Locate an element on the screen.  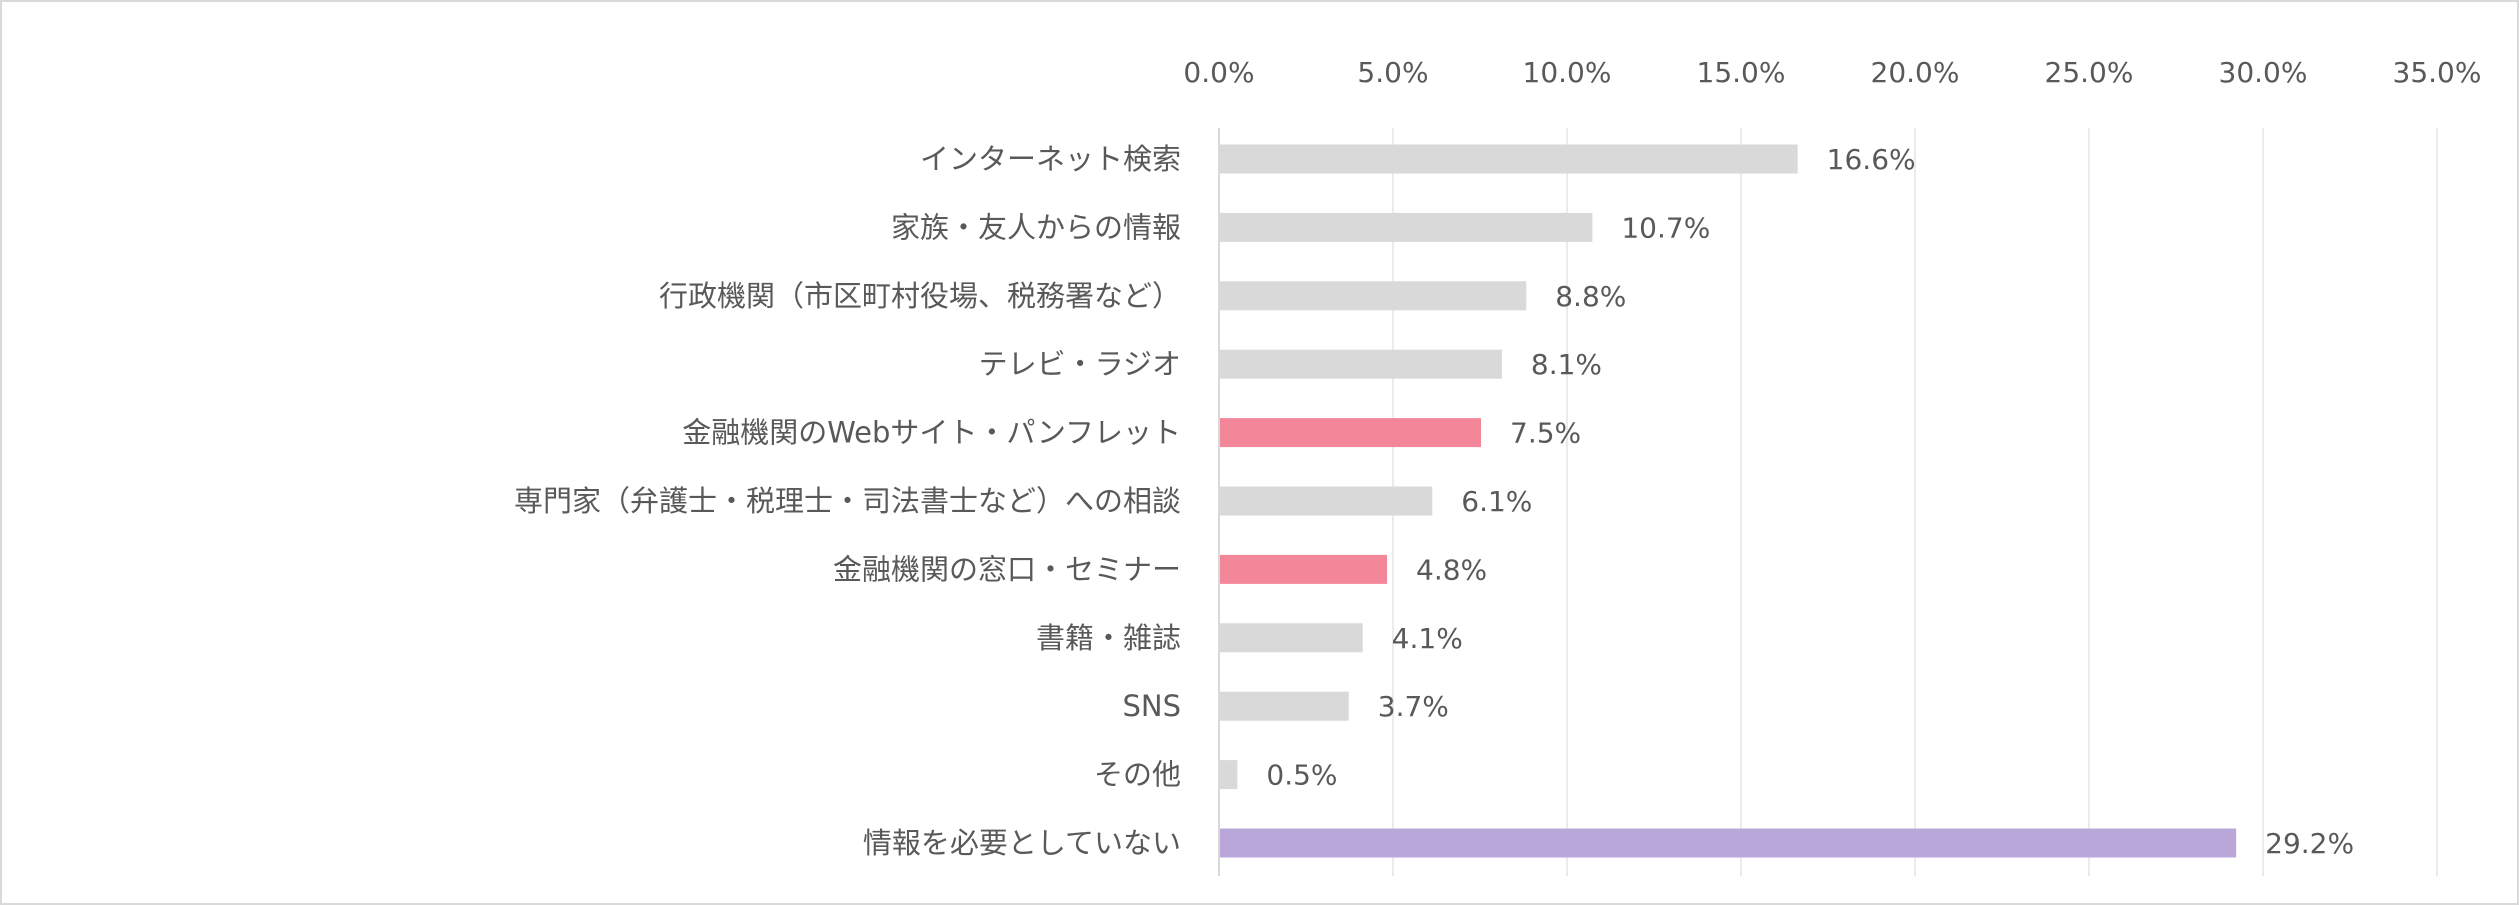
data-label: 4.8% is located at coordinates (1451, 569).